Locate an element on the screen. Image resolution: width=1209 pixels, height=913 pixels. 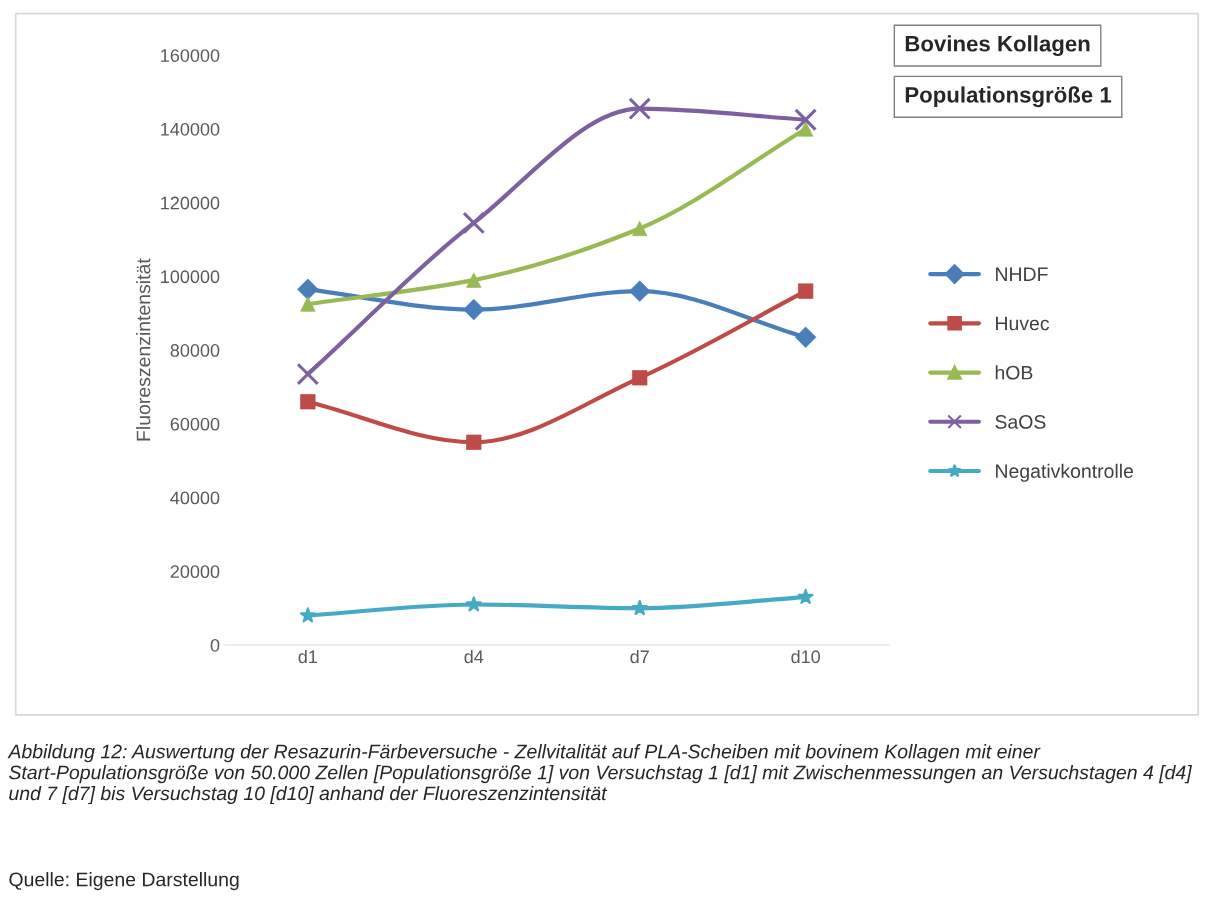
y-tick-label: 140000 is located at coordinates (190, 129).